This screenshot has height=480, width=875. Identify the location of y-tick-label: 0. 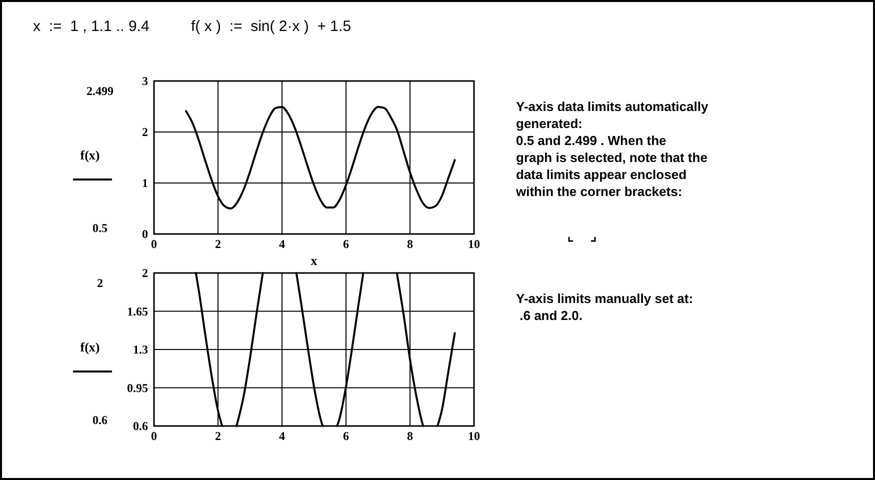
(145, 234).